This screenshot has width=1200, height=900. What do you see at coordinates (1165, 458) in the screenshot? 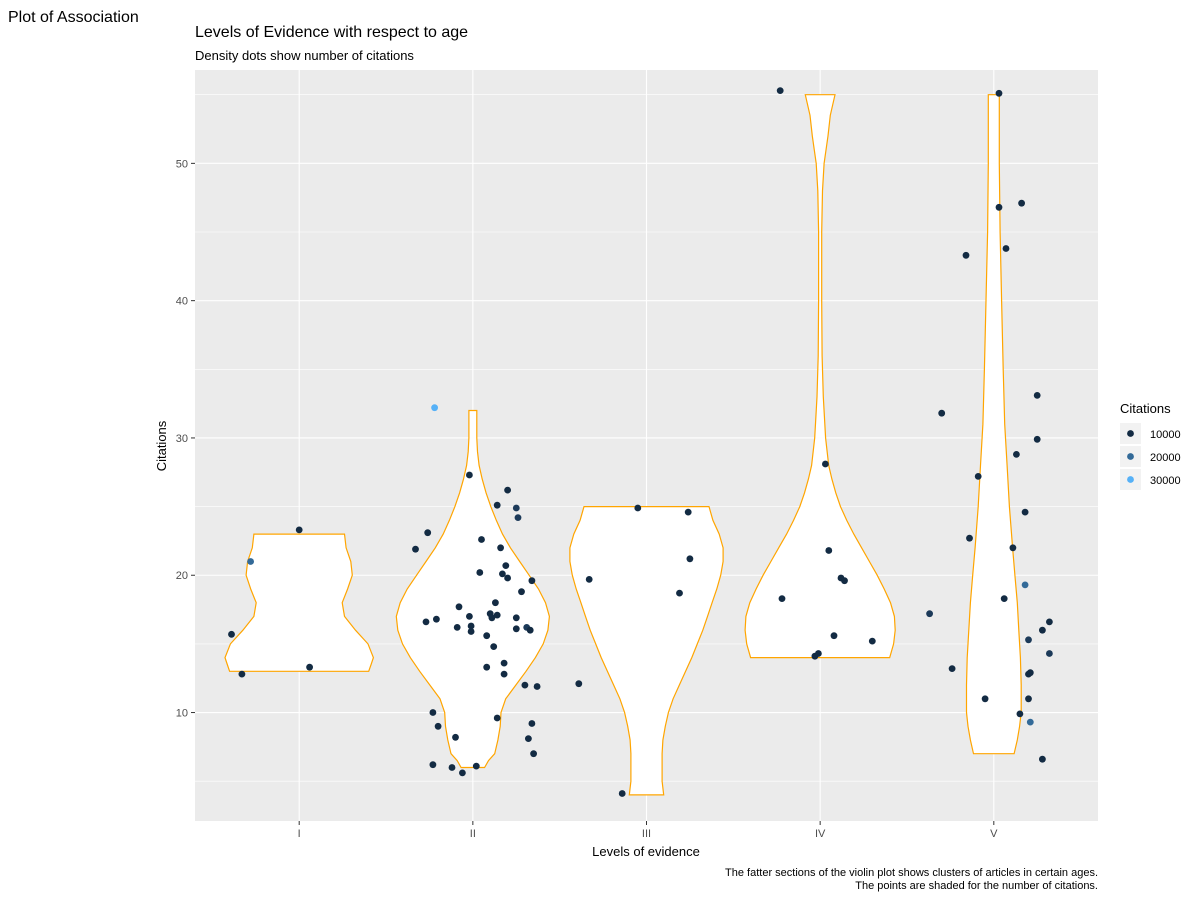
I see `legend-label: 20000` at bounding box center [1165, 458].